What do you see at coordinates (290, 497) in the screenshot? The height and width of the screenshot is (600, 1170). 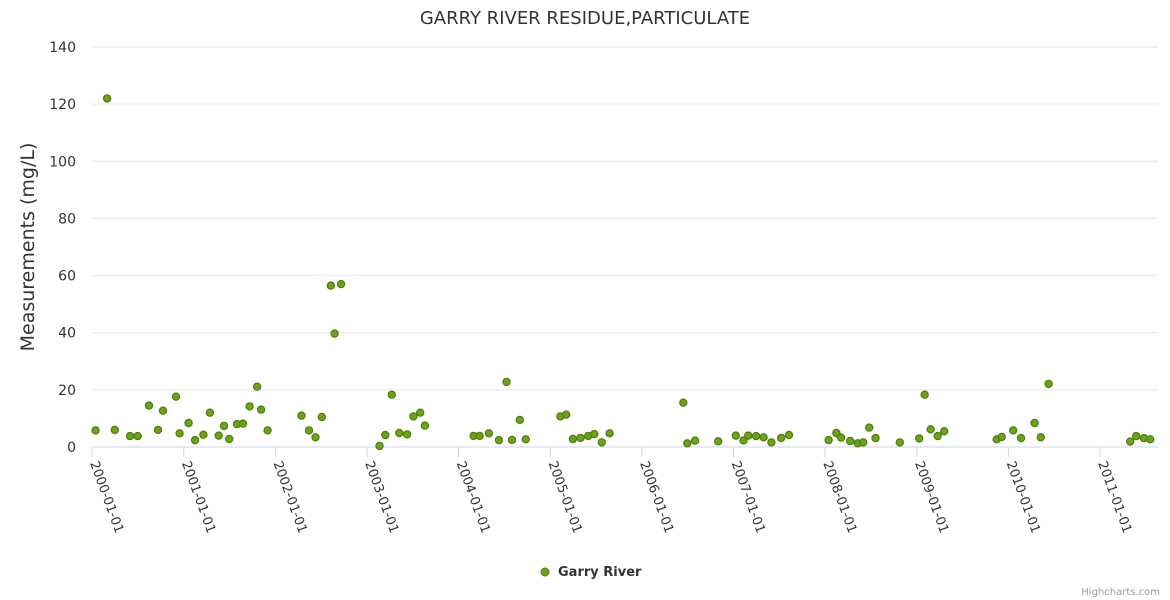 I see `x-tick-label: 2002-01-01` at bounding box center [290, 497].